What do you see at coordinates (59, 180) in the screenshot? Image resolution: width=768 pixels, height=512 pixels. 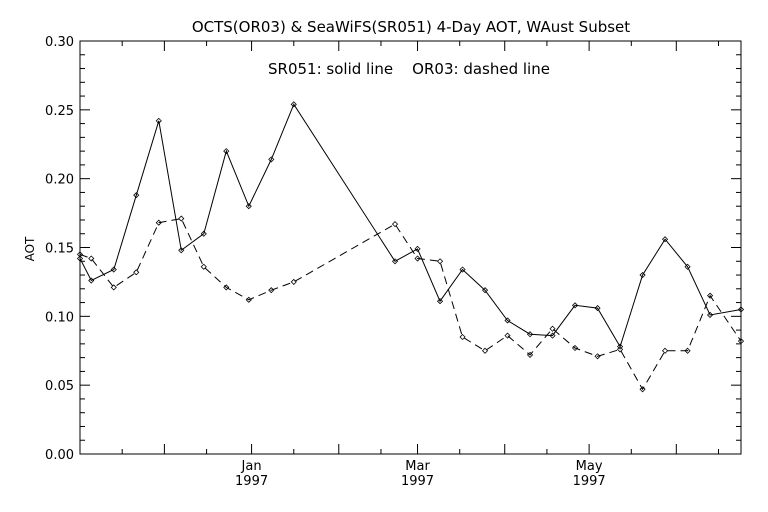 I see `y-tick-label: 0.20` at bounding box center [59, 180].